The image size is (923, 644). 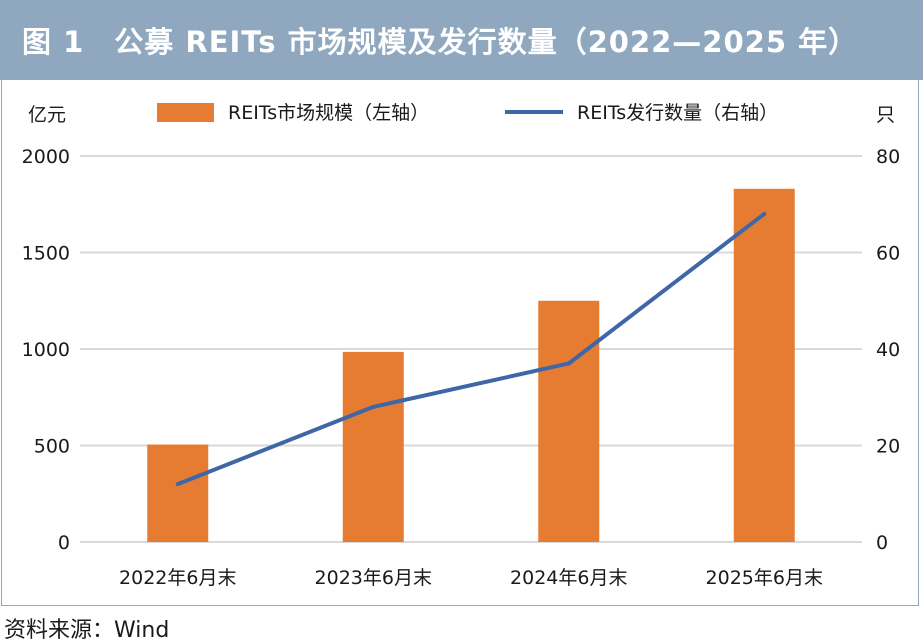 What do you see at coordinates (888, 157) in the screenshot?
I see `y-right-tick-label: 80` at bounding box center [888, 157].